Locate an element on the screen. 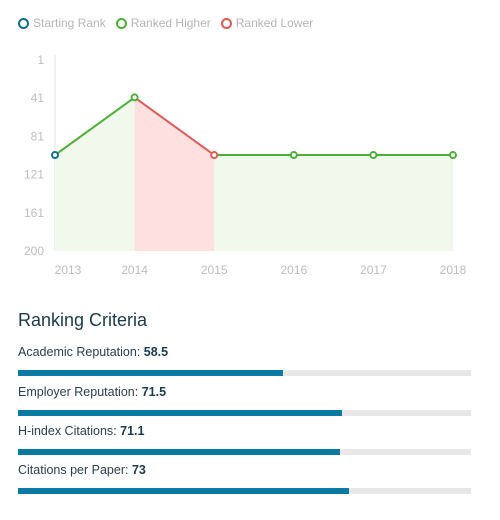  legend-label: Ranked Higher is located at coordinates (170, 23).